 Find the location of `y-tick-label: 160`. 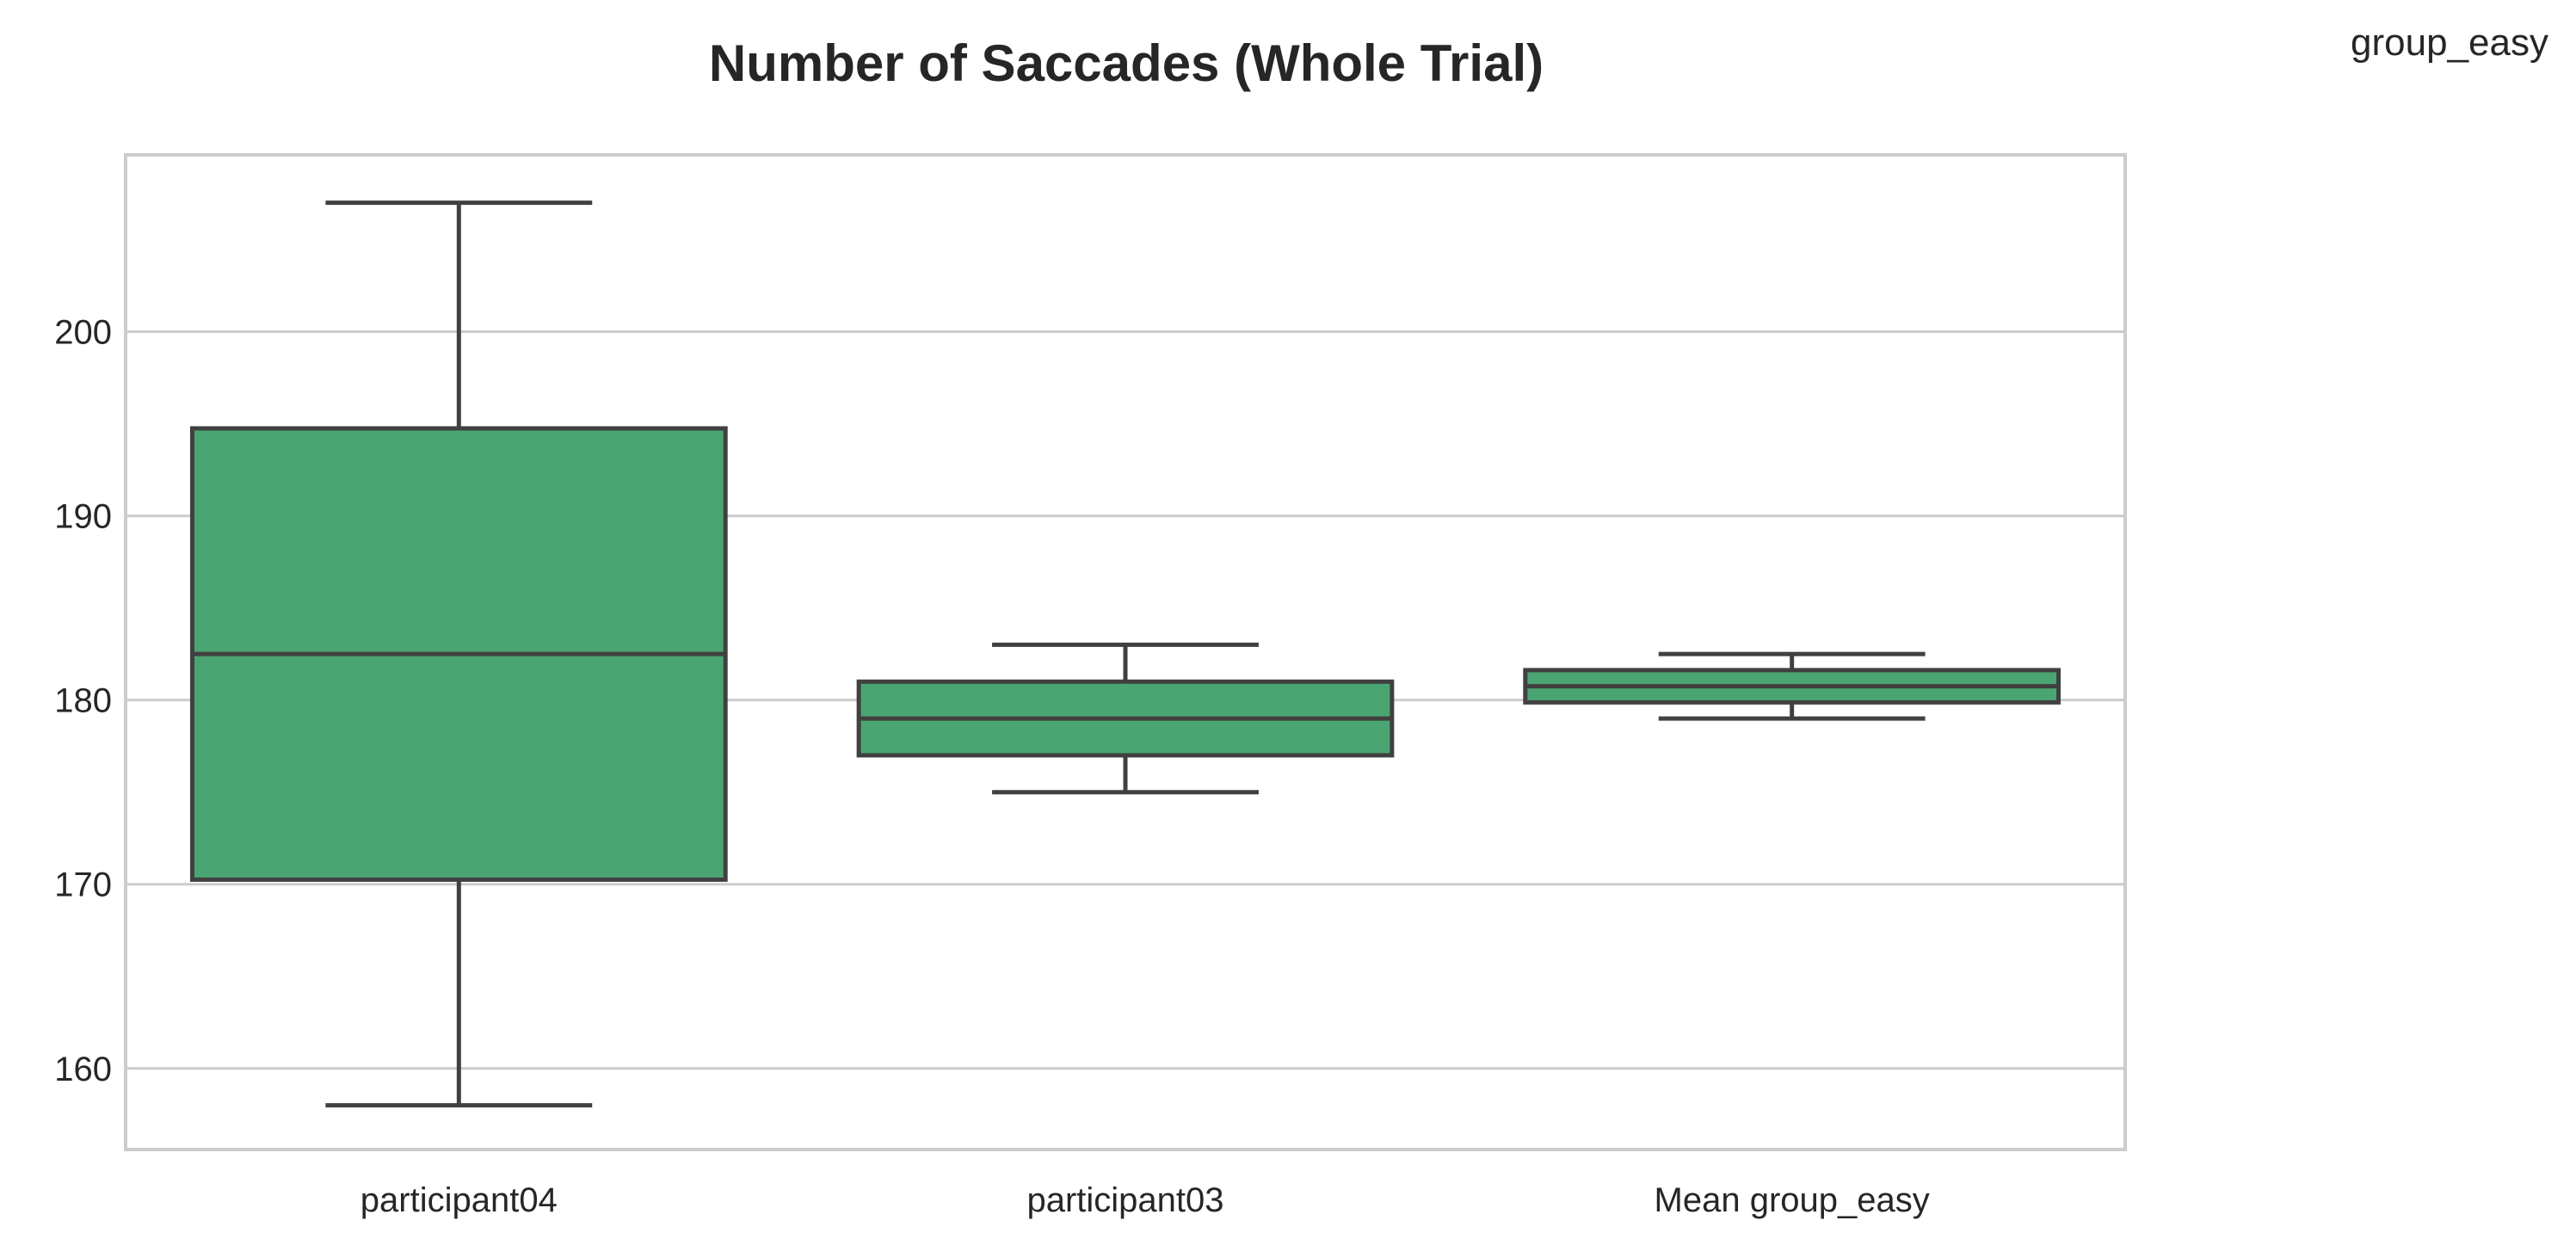

y-tick-label: 160 is located at coordinates (83, 1069).